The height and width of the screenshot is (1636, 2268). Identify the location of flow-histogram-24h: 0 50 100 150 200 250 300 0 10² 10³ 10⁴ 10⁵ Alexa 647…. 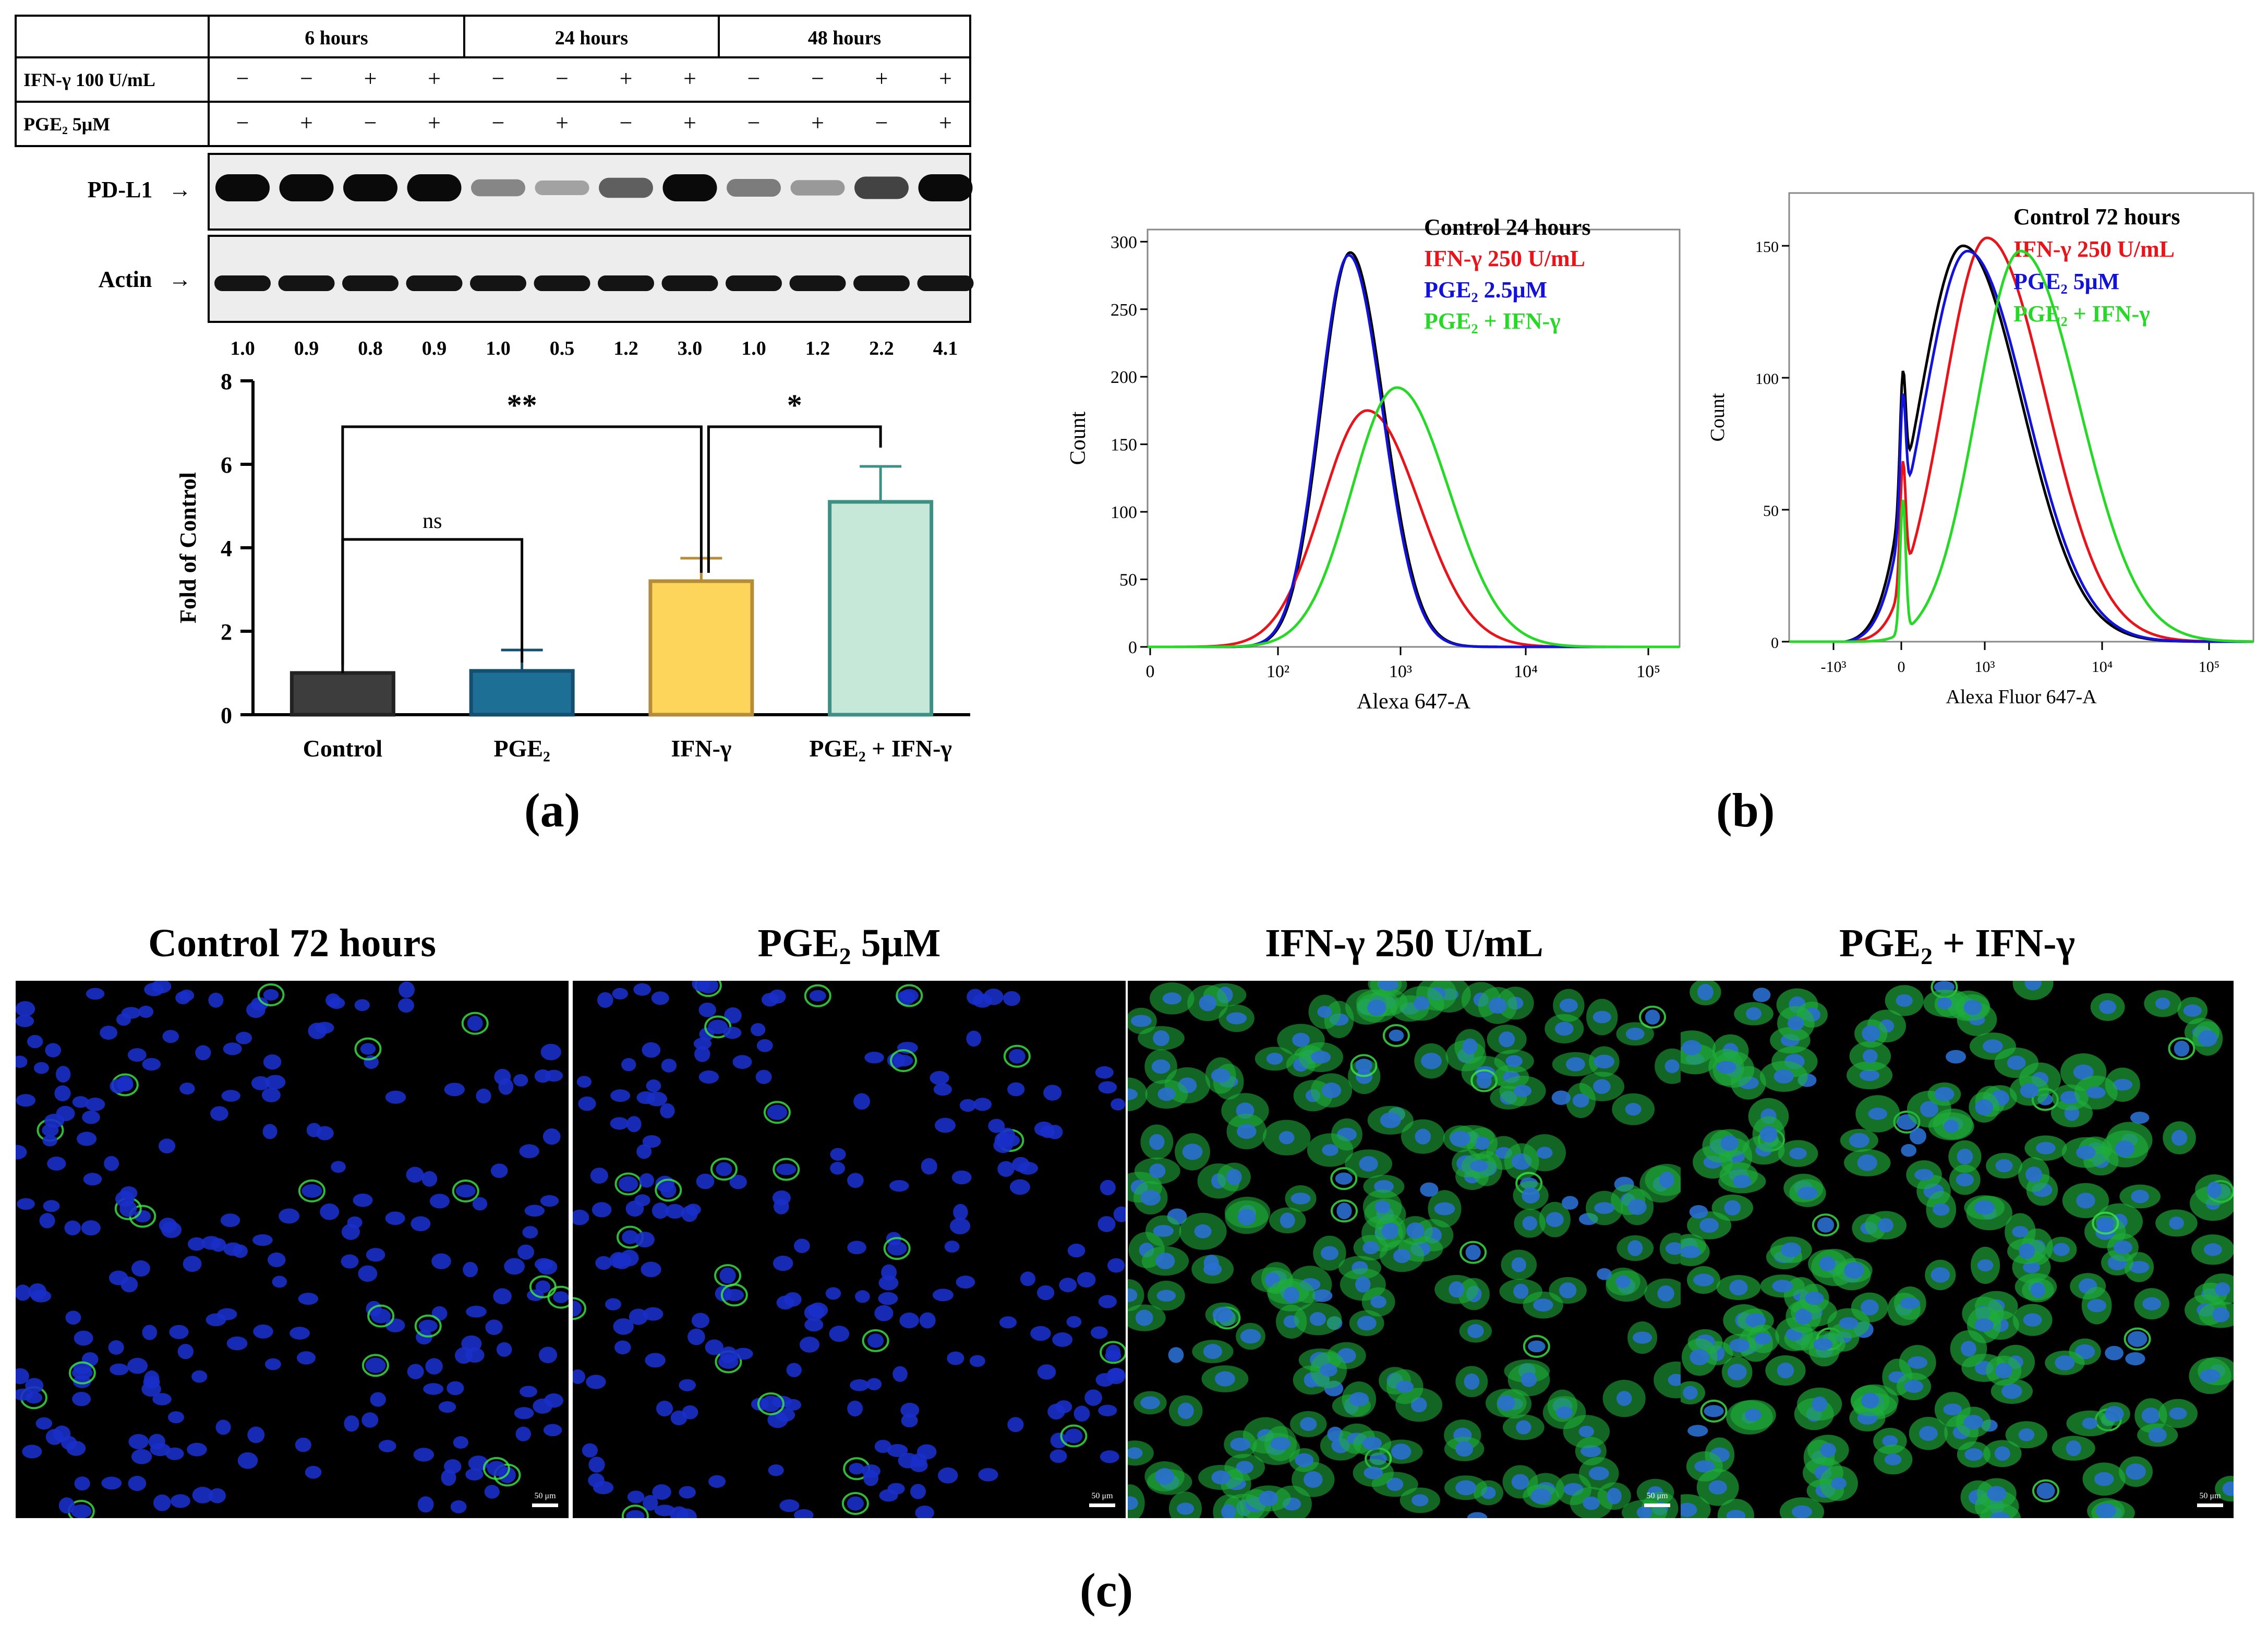
(1373, 464).